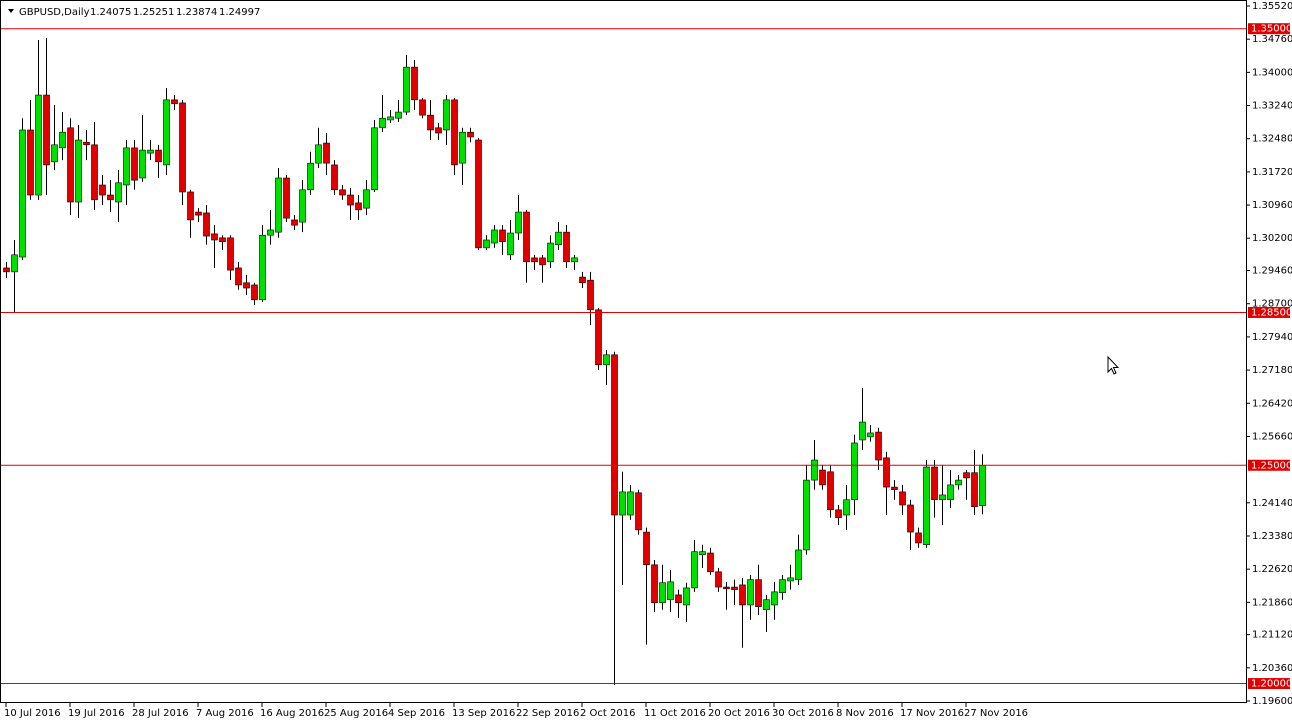 Image resolution: width=1292 pixels, height=726 pixels. I want to click on menu-triangle, so click(11, 11).